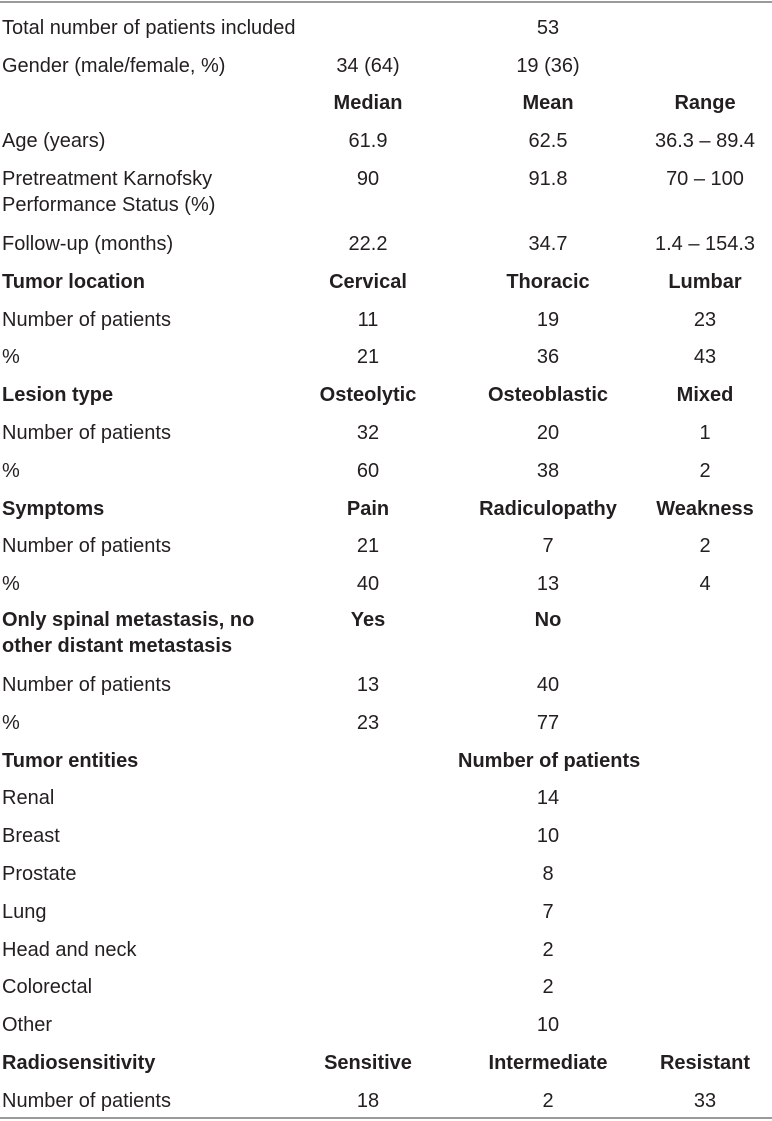 This screenshot has height=1121, width=772. What do you see at coordinates (368, 141) in the screenshot?
I see `value-cell: 61.9` at bounding box center [368, 141].